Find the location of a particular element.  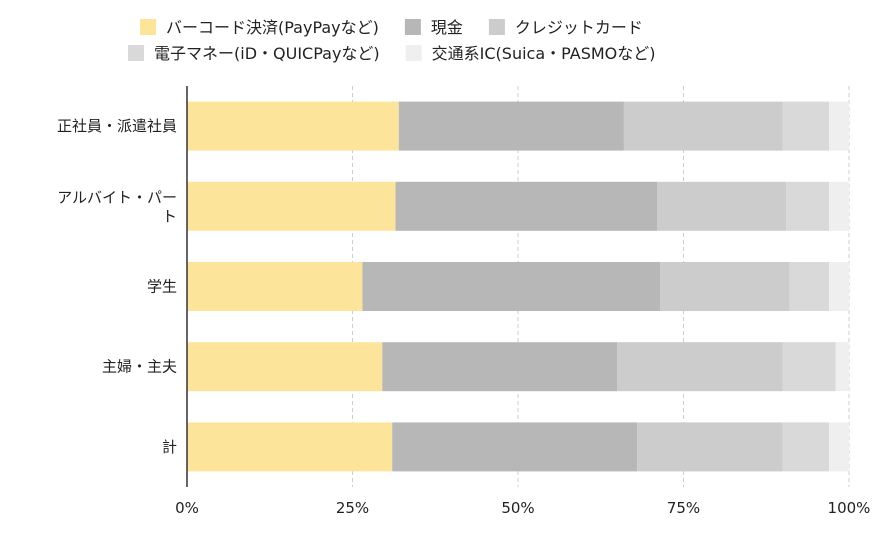

category-label: 主婦・主夫 is located at coordinates (139, 367).